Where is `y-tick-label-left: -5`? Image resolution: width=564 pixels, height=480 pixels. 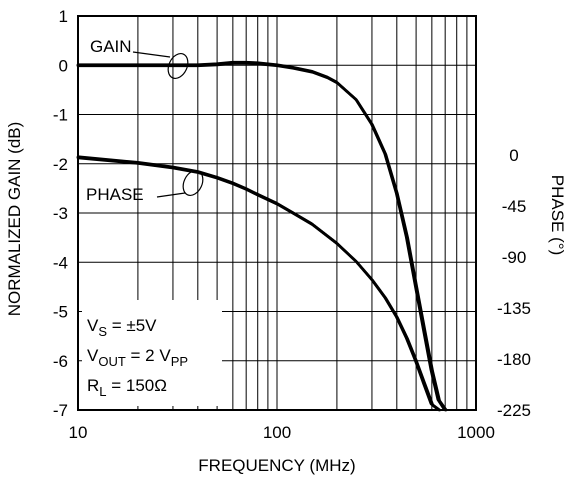
y-tick-label-left: -5 is located at coordinates (60, 312).